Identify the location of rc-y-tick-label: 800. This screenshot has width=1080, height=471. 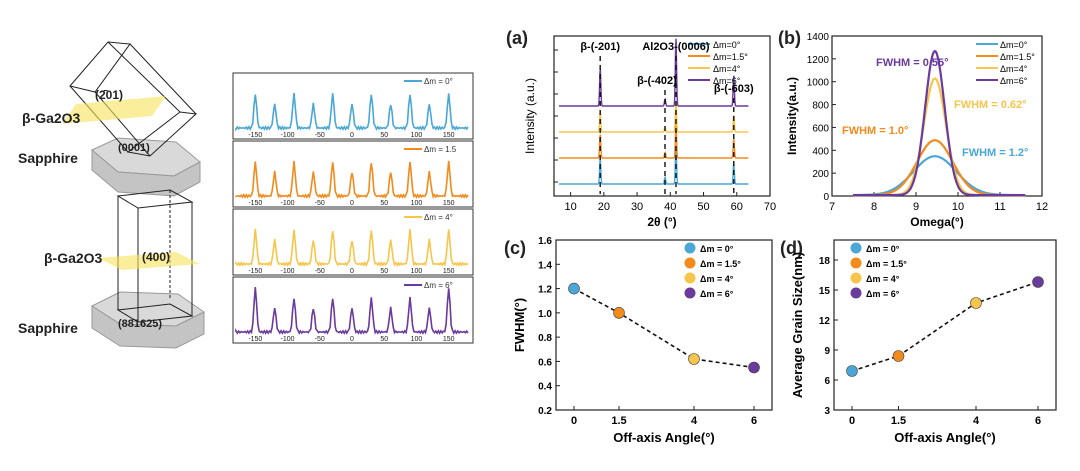
(820, 106).